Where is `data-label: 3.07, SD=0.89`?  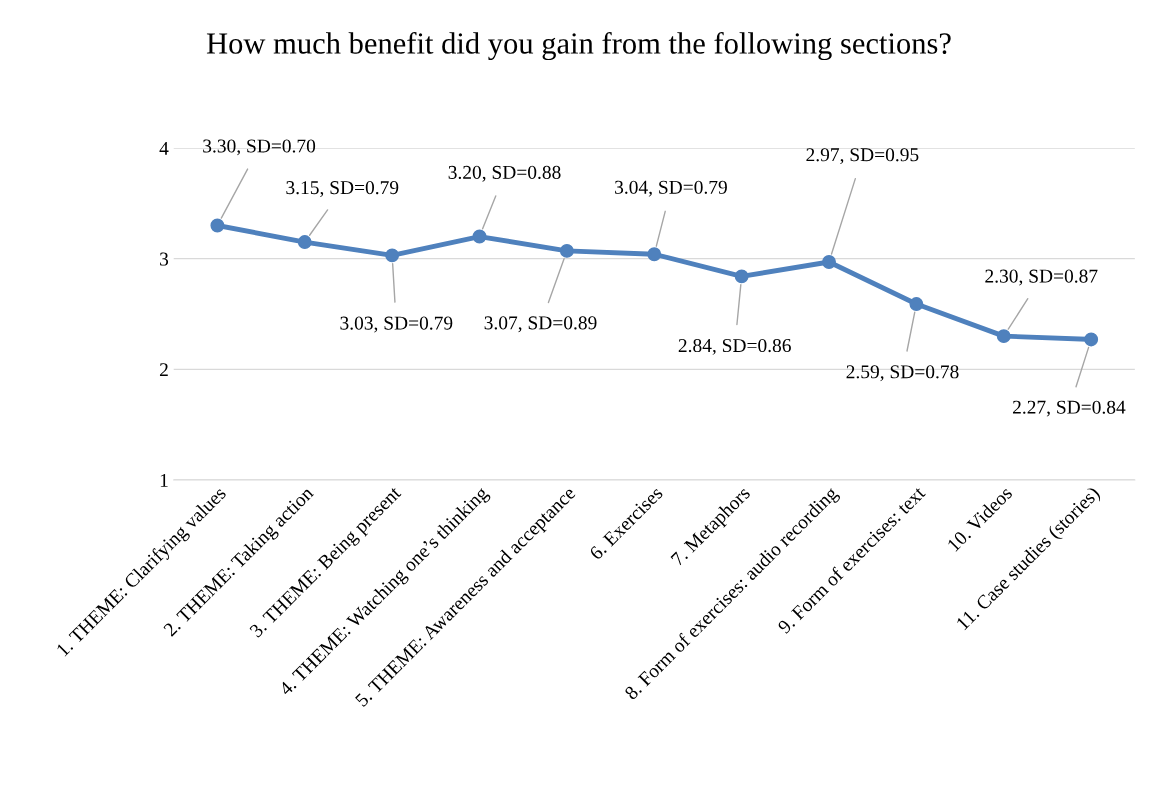
data-label: 3.07, SD=0.89 is located at coordinates (540, 324).